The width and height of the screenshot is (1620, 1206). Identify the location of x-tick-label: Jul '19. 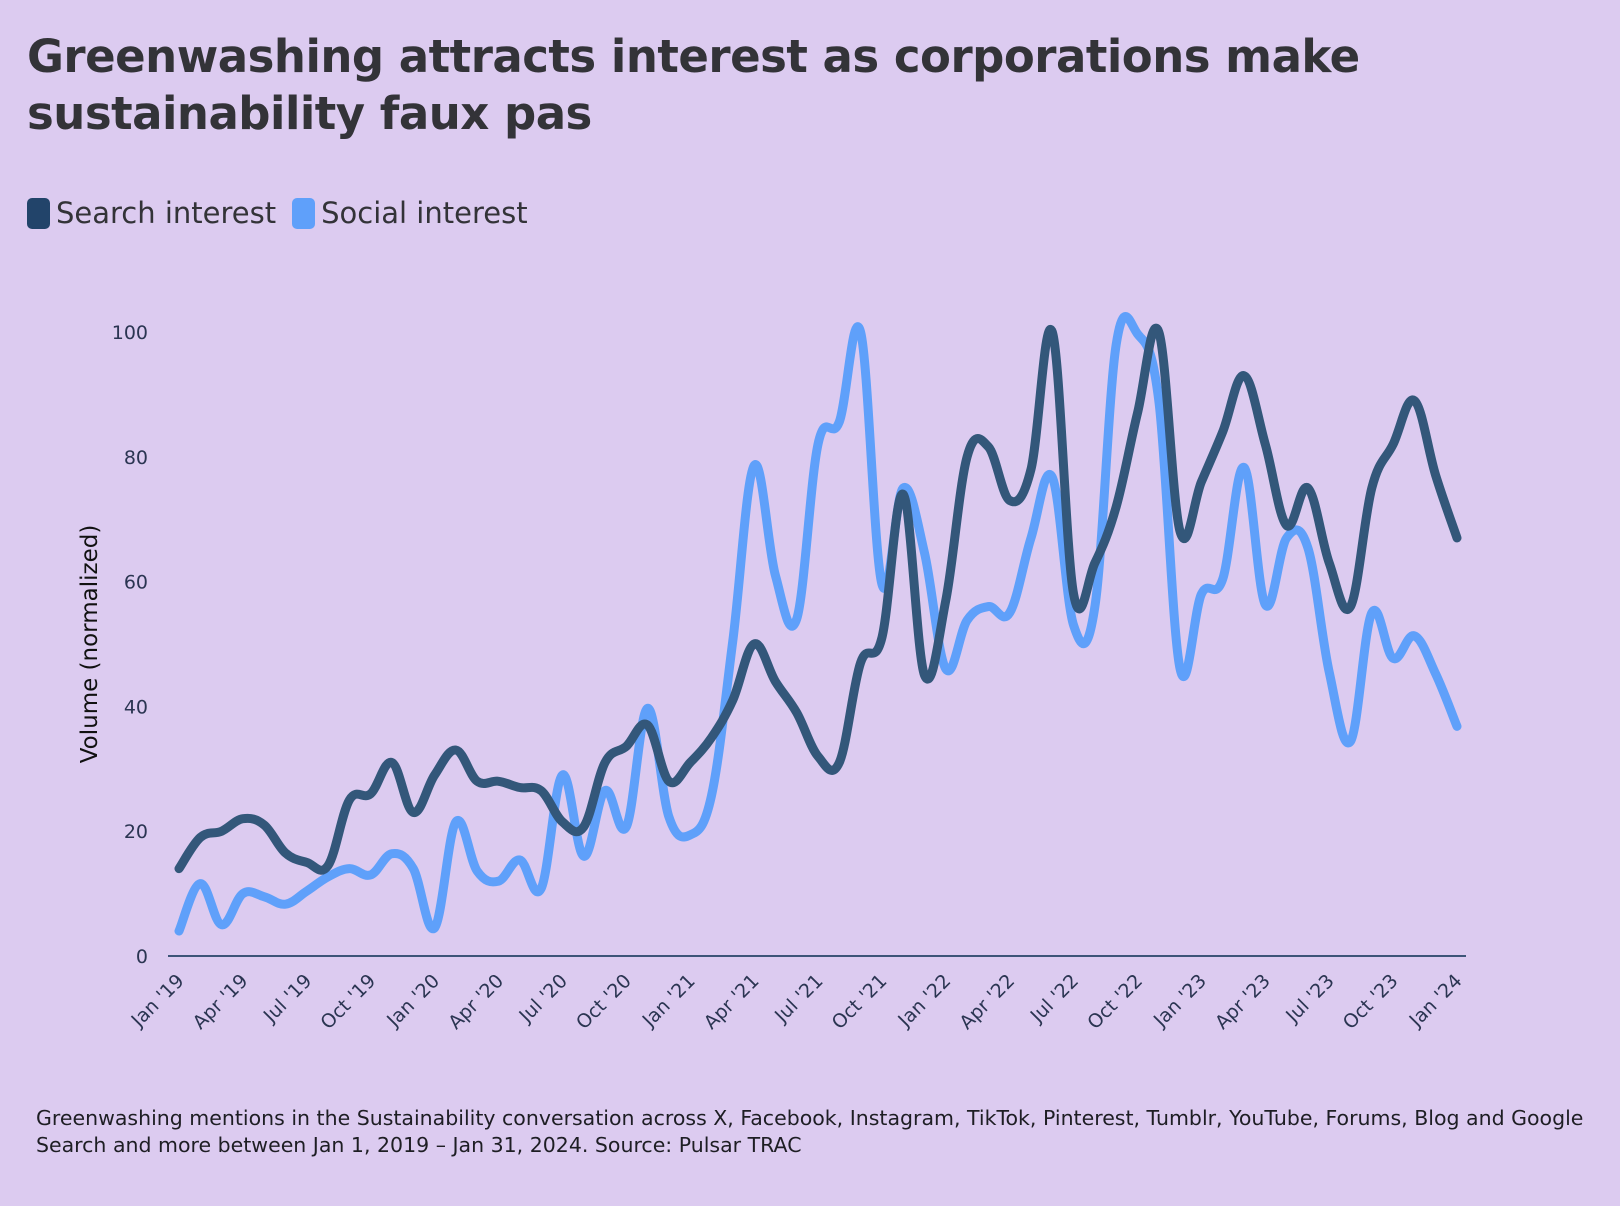
(288, 999).